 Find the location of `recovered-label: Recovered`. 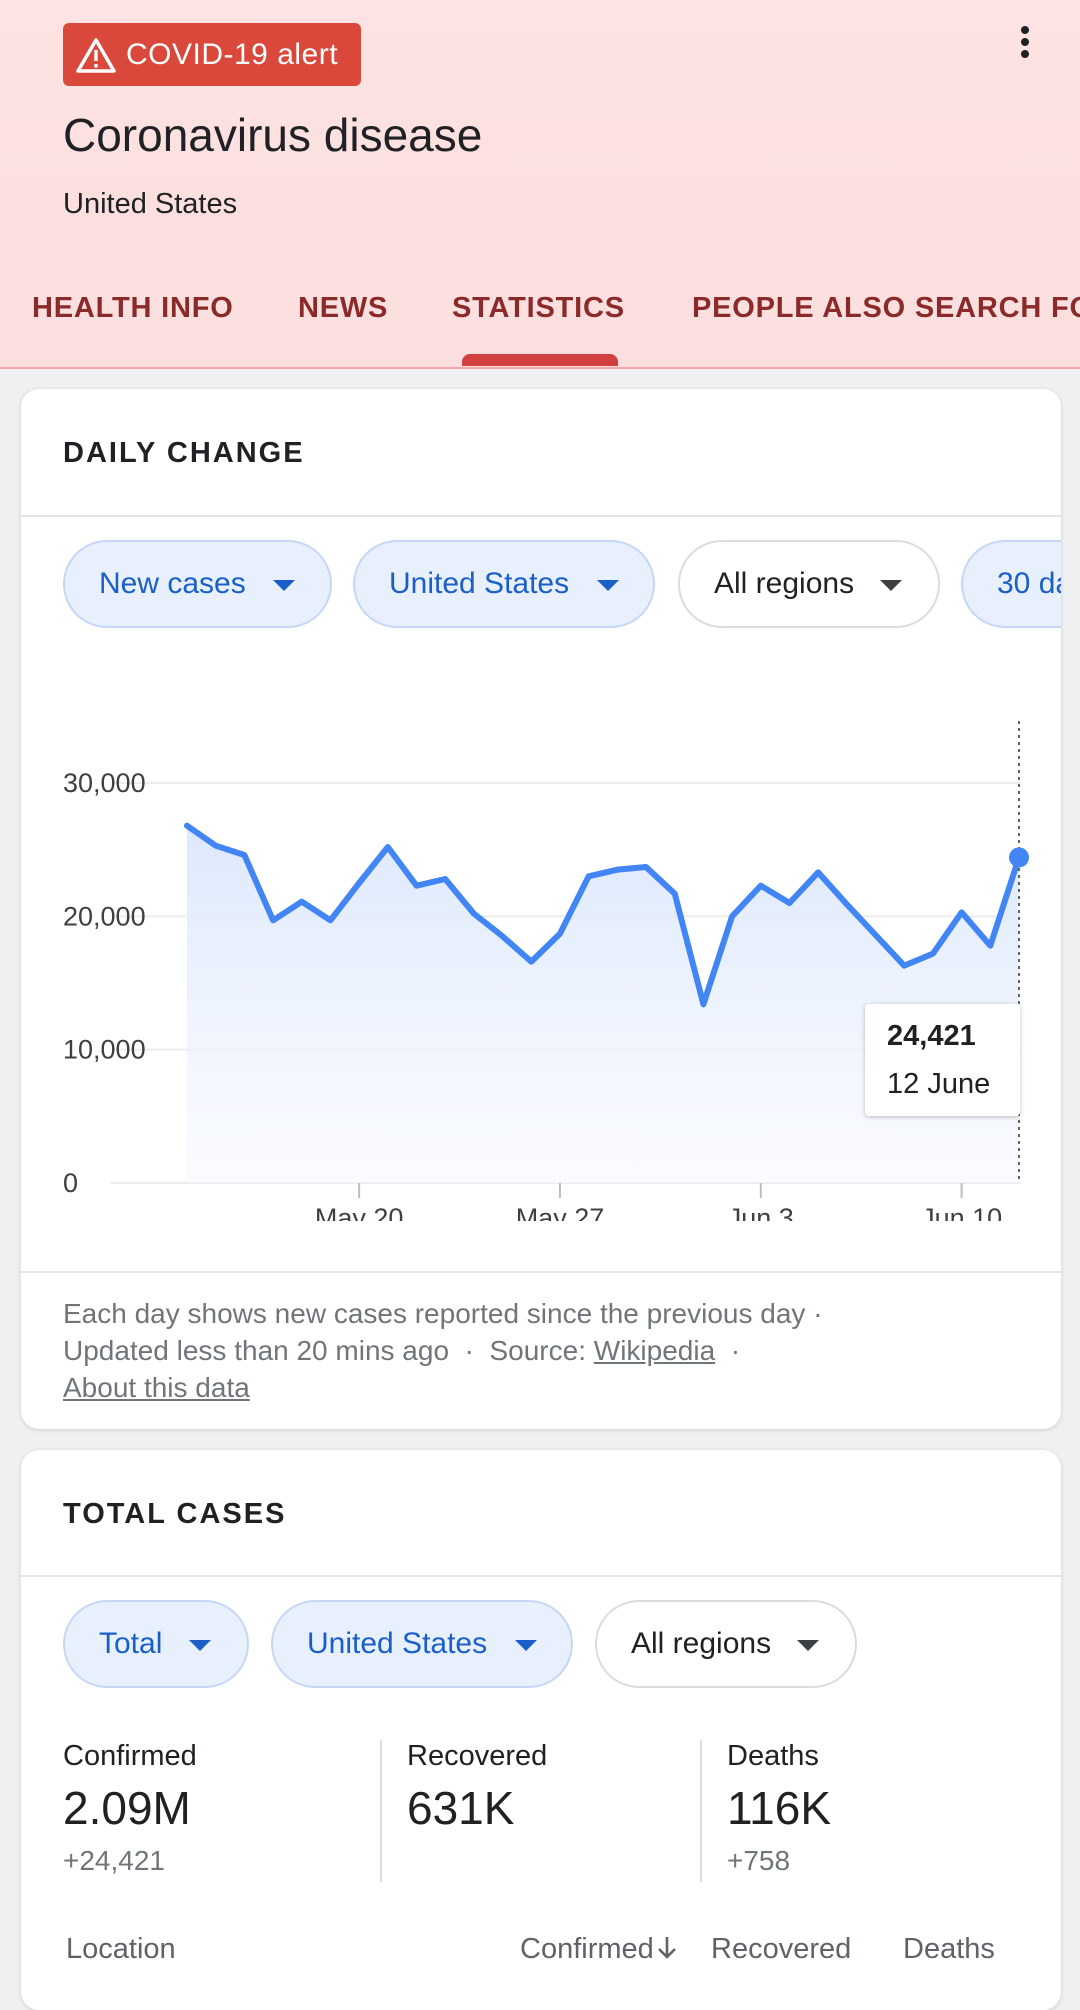

recovered-label: Recovered is located at coordinates (477, 1756).